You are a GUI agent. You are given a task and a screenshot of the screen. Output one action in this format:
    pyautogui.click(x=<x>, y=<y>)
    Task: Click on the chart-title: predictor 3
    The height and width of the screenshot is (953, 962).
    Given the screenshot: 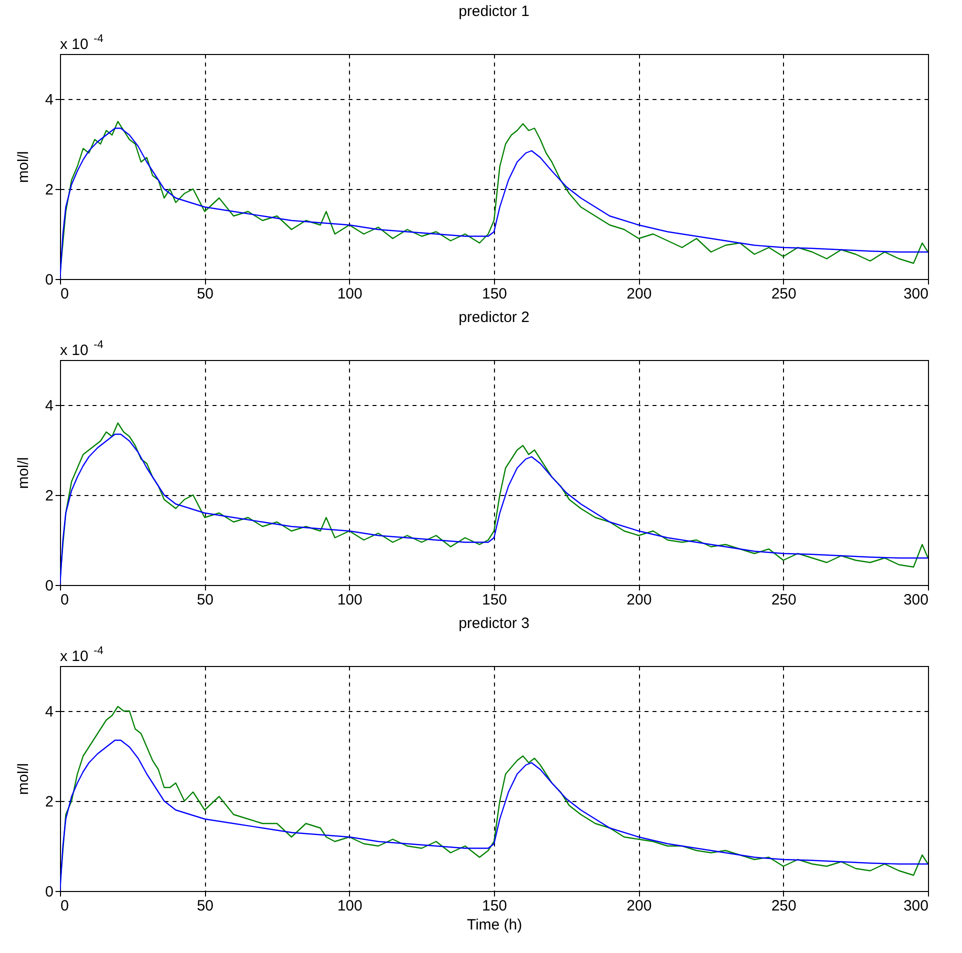 What is the action you would take?
    pyautogui.click(x=494, y=623)
    